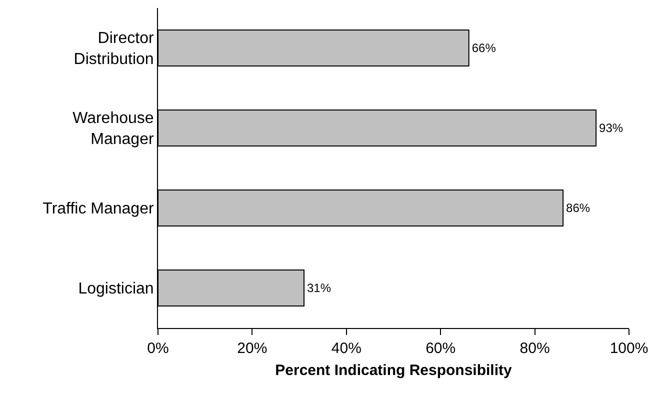 This screenshot has height=406, width=656. I want to click on x-tick-label: 80%, so click(535, 348).